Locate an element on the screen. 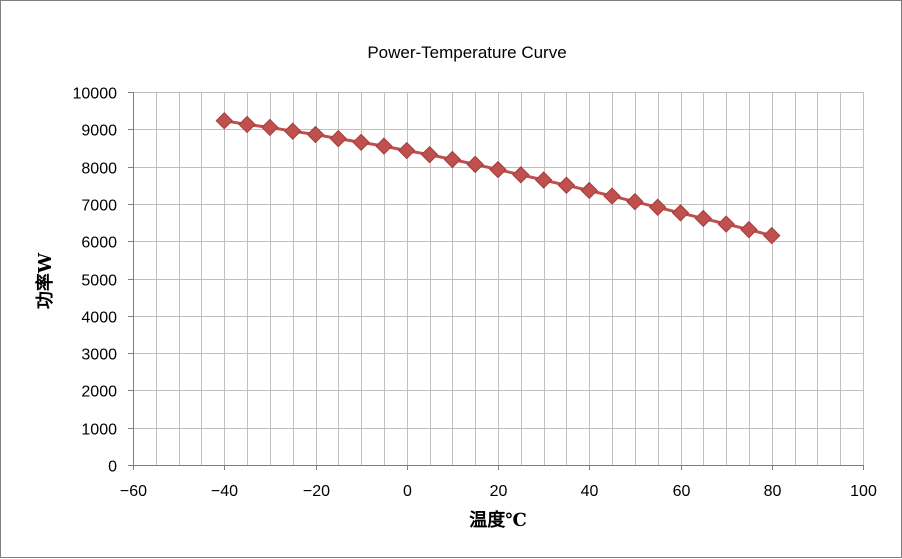 Image resolution: width=902 pixels, height=559 pixels. y-tick-label: 6000 is located at coordinates (99, 243).